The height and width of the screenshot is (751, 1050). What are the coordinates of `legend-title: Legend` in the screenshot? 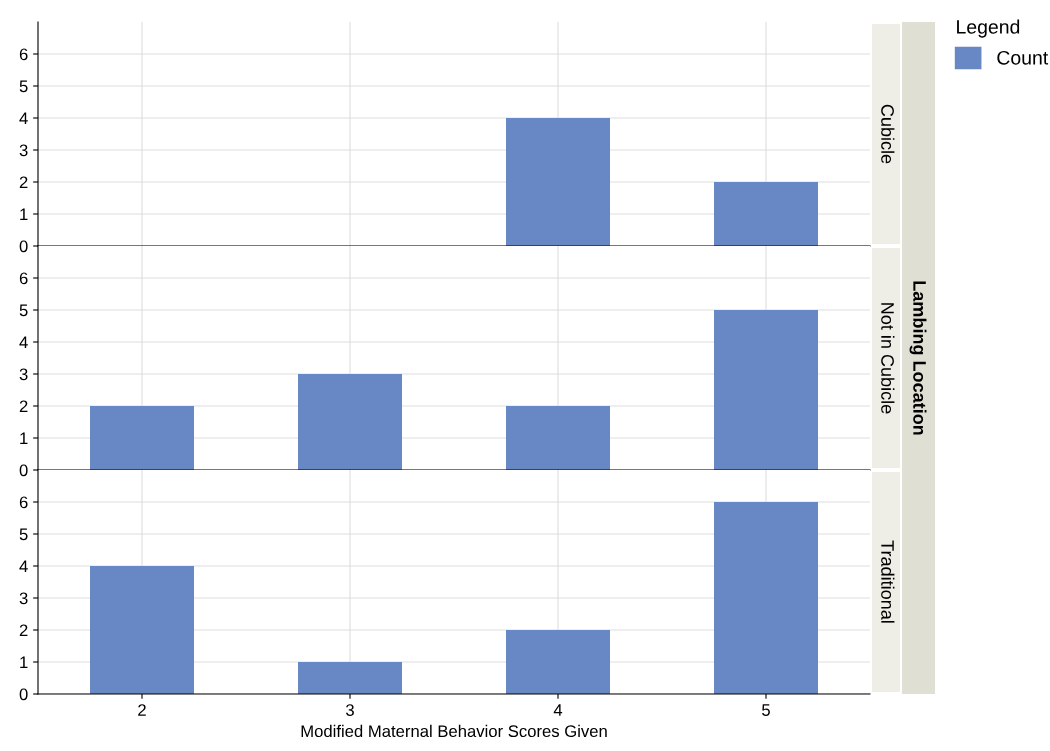 It's located at (988, 28).